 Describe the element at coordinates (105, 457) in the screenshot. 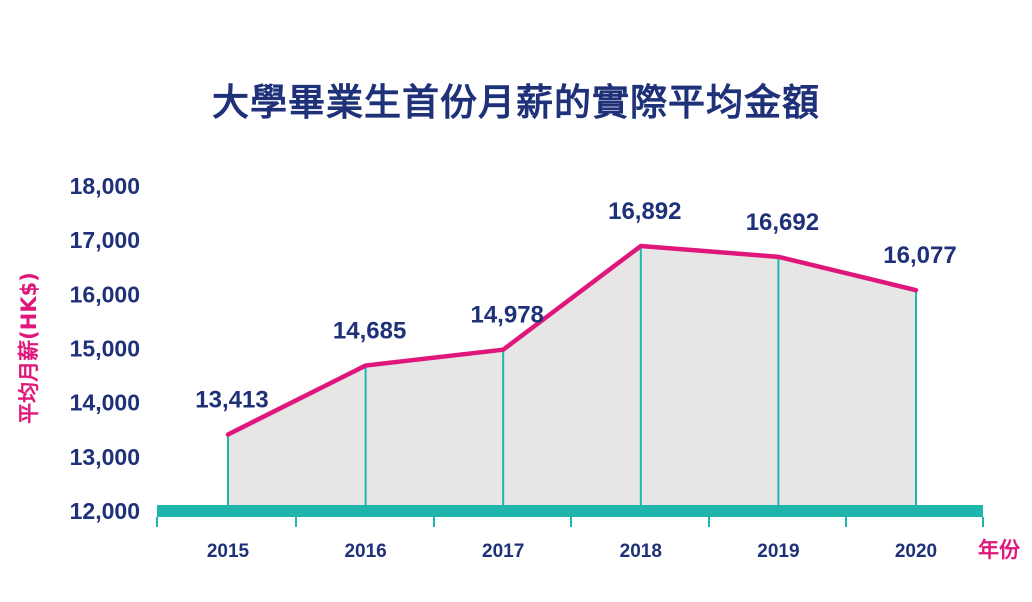

I see `y-tick-label: 13,000` at that location.